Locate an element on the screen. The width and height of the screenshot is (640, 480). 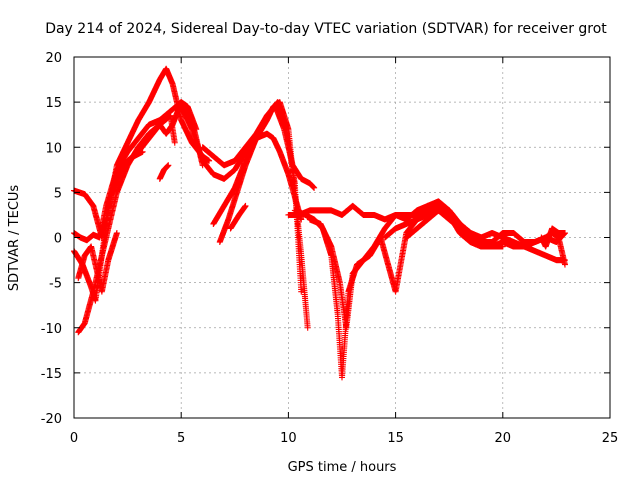
x-tick-label: 10 is located at coordinates (288, 438).